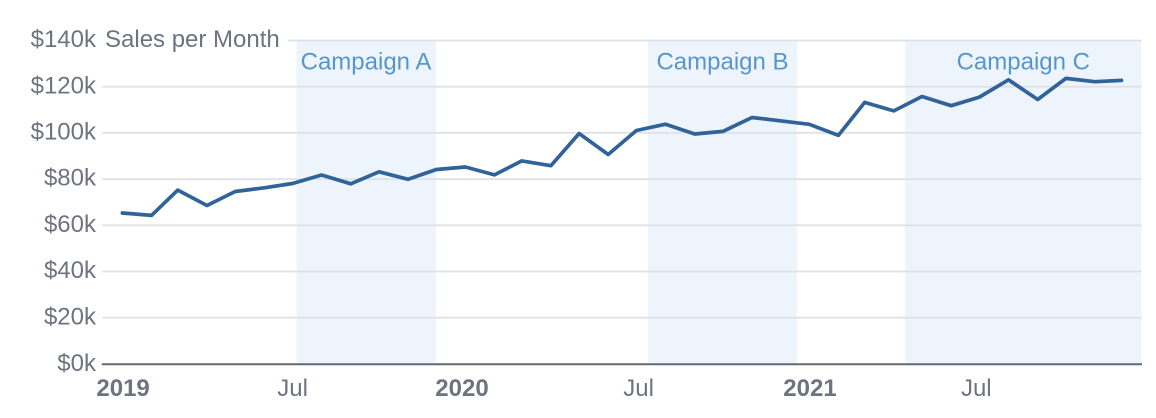 The width and height of the screenshot is (1156, 418). What do you see at coordinates (722, 62) in the screenshot?
I see `svg-text: Campaign B` at bounding box center [722, 62].